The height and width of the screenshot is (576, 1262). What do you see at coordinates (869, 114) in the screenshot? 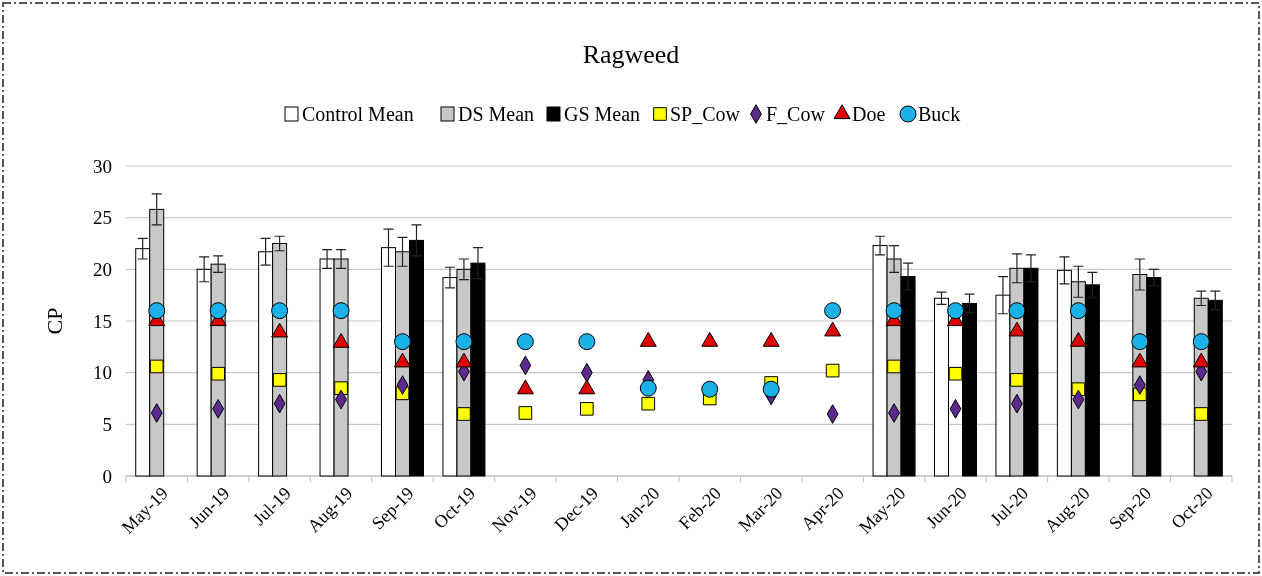
I see `legend-label: Doe` at bounding box center [869, 114].